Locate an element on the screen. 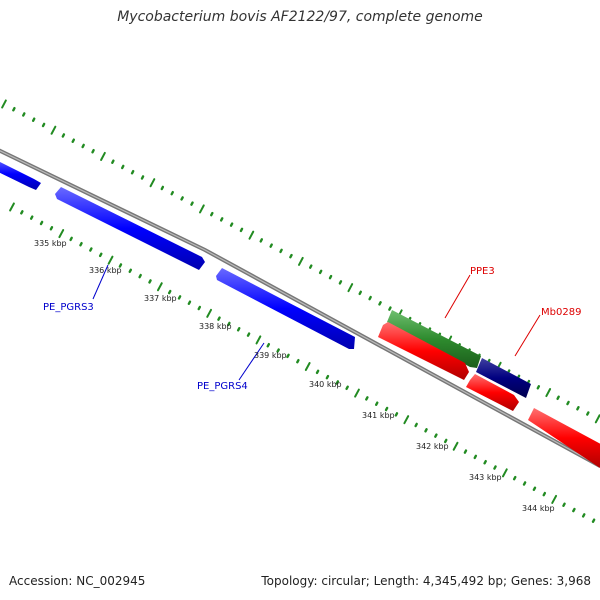  scale-label: 335 kbp is located at coordinates (50, 243).